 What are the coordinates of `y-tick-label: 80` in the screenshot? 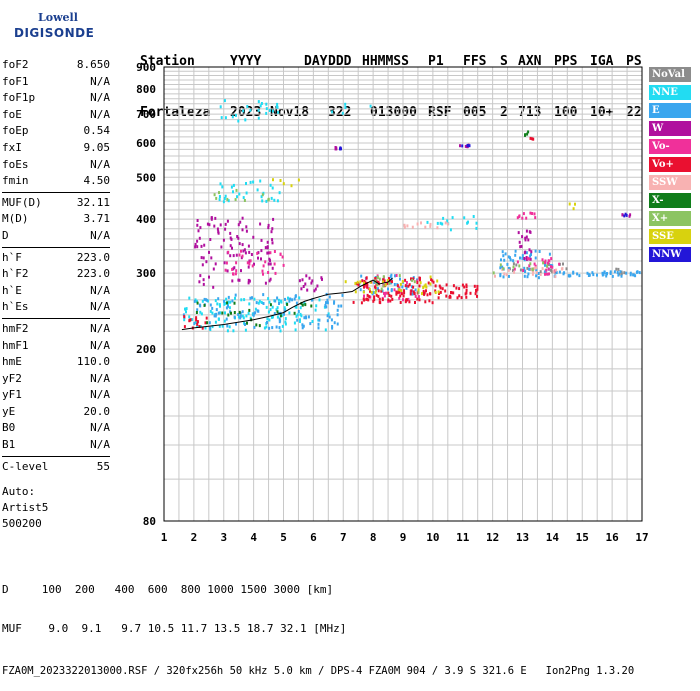 It's located at (149, 521).